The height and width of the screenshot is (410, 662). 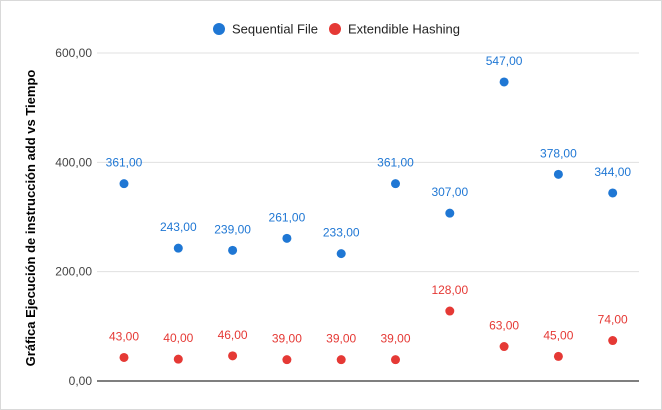 What do you see at coordinates (232, 229) in the screenshot?
I see `data-label: 239,00` at bounding box center [232, 229].